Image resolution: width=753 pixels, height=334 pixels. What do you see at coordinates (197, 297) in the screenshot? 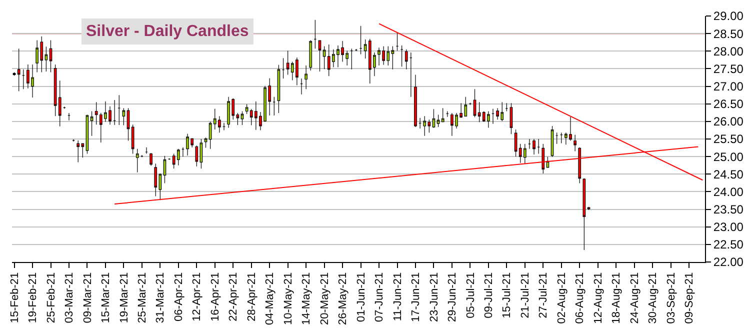
I see `x-tick-label: 12-Apr-21` at bounding box center [197, 297].